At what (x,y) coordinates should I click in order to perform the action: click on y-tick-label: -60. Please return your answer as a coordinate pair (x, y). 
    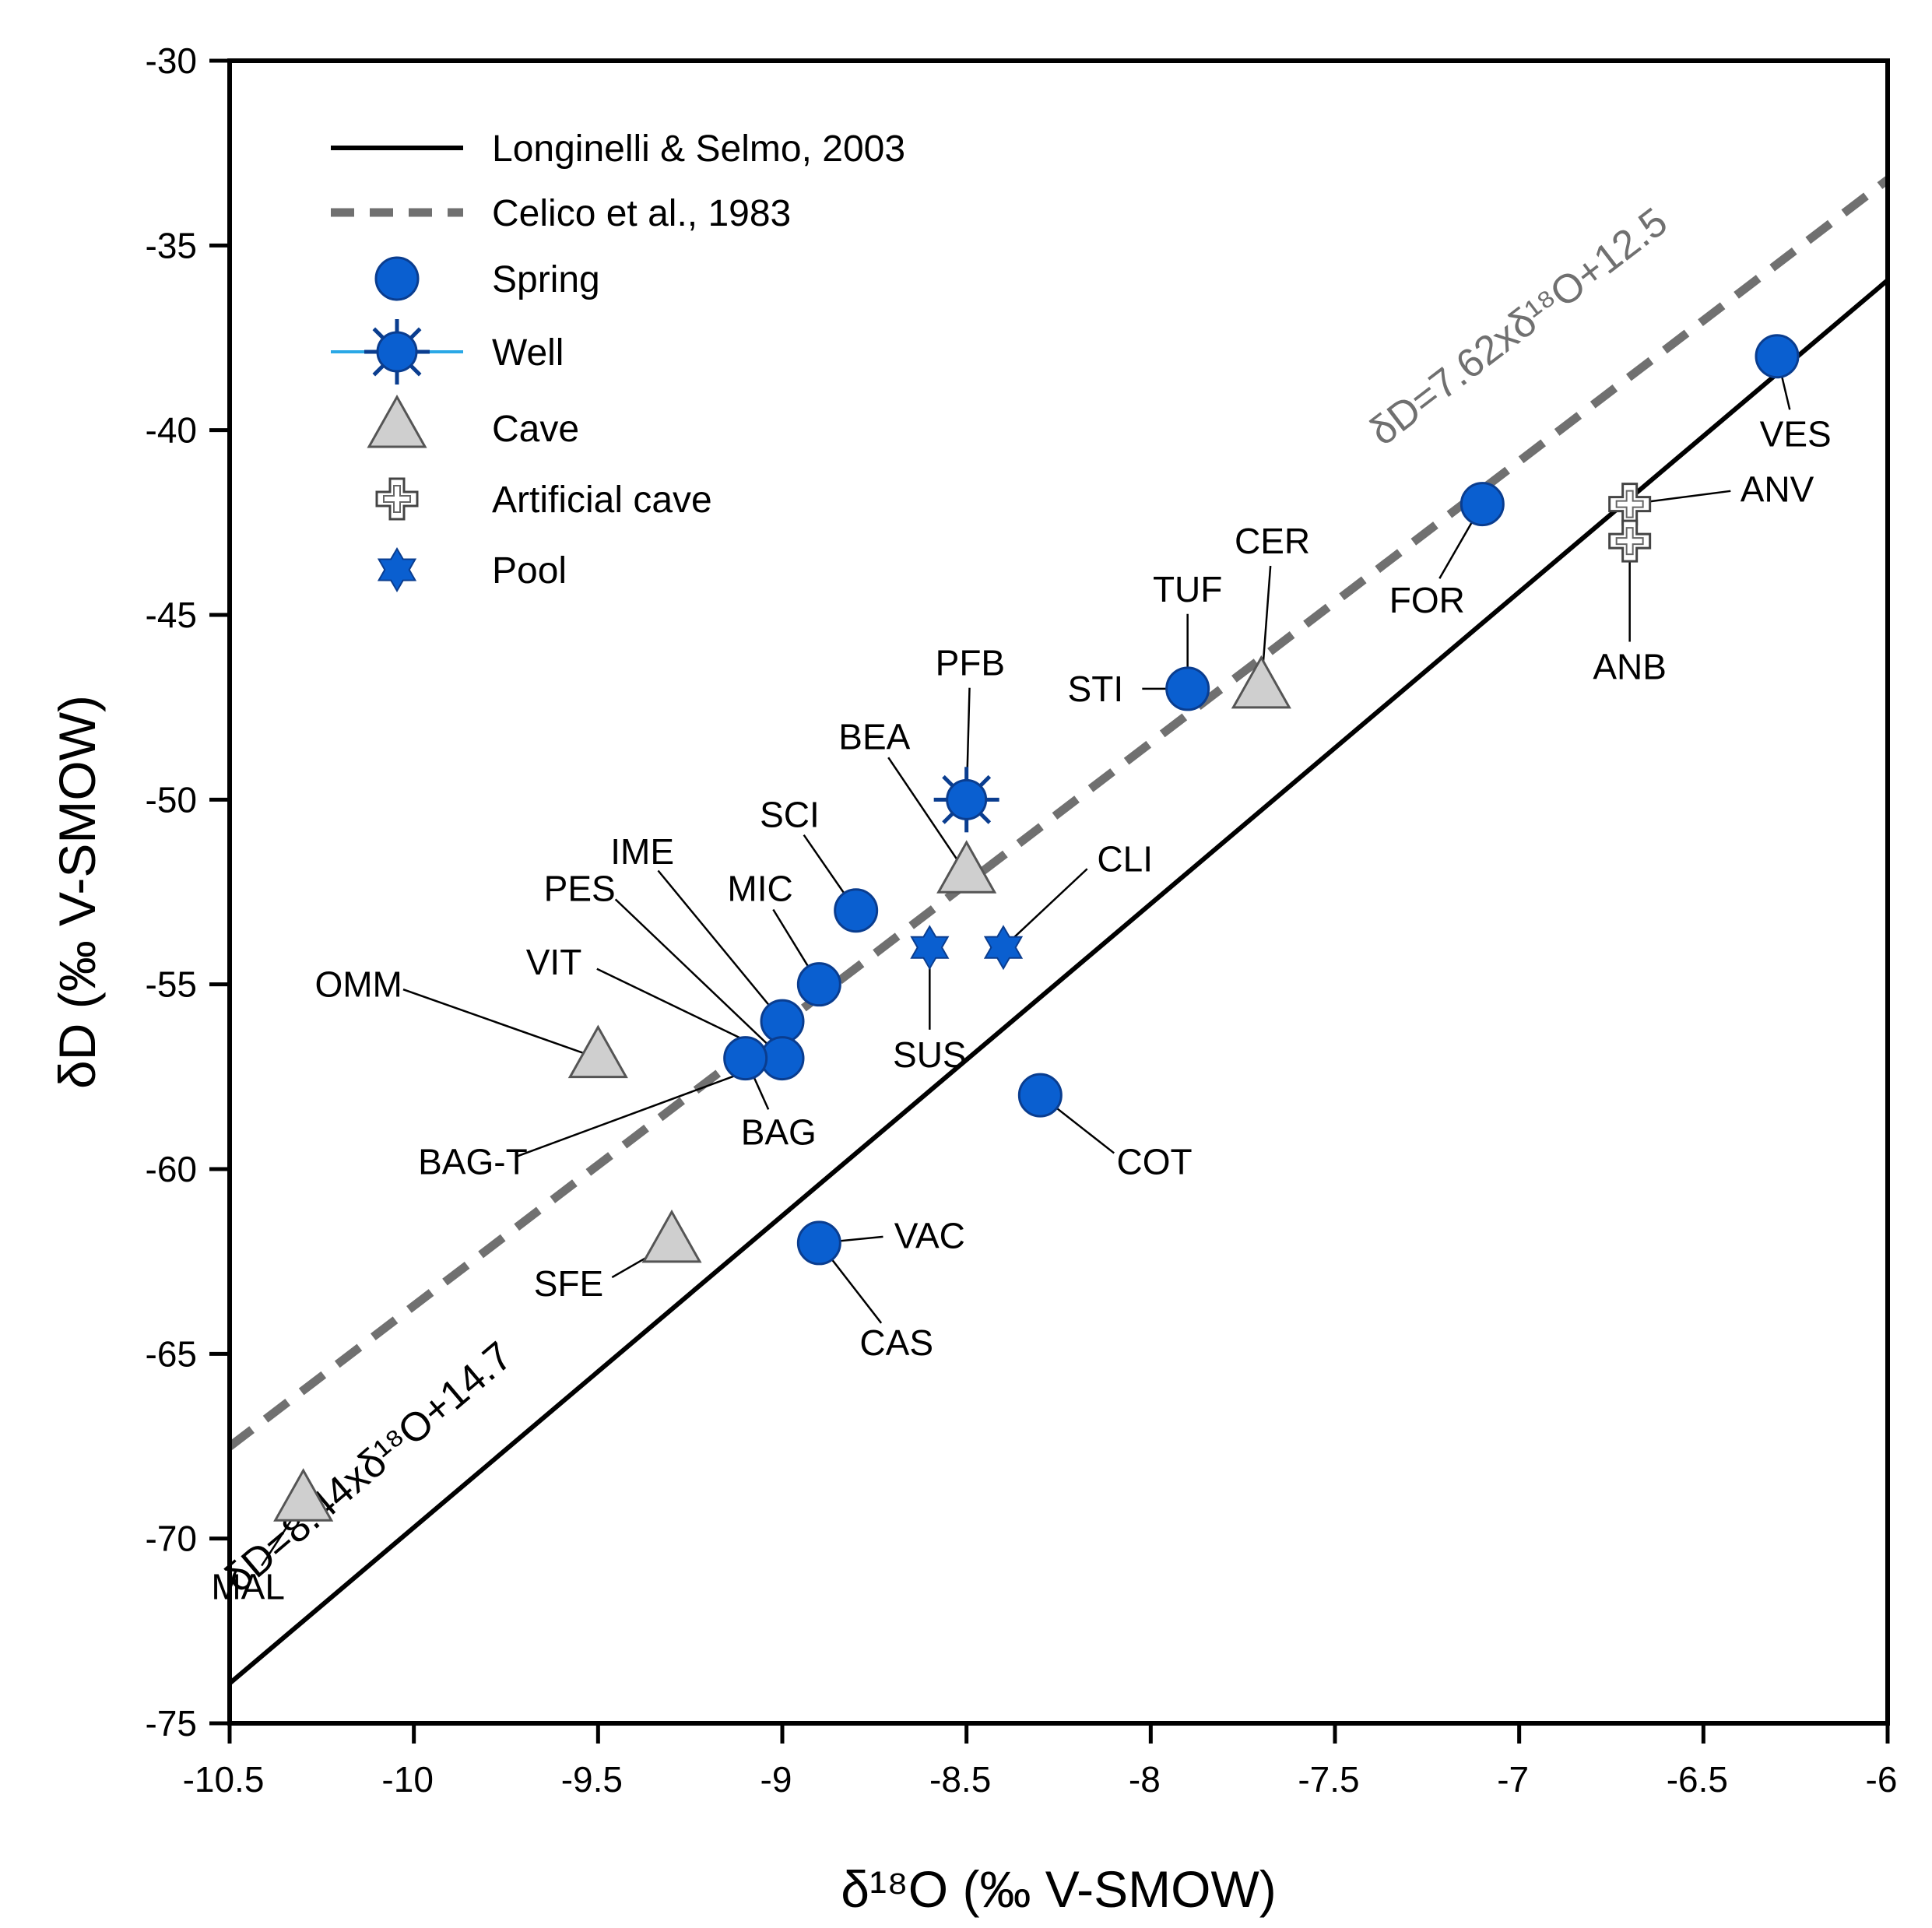
    Looking at the image, I should click on (171, 1169).